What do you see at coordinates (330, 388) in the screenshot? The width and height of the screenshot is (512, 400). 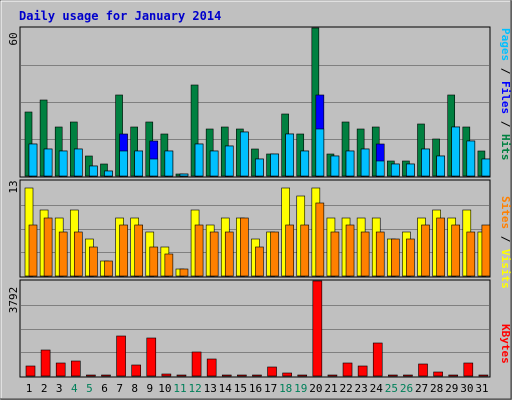 I see `x-axis-label-day-21: 21` at bounding box center [330, 388].